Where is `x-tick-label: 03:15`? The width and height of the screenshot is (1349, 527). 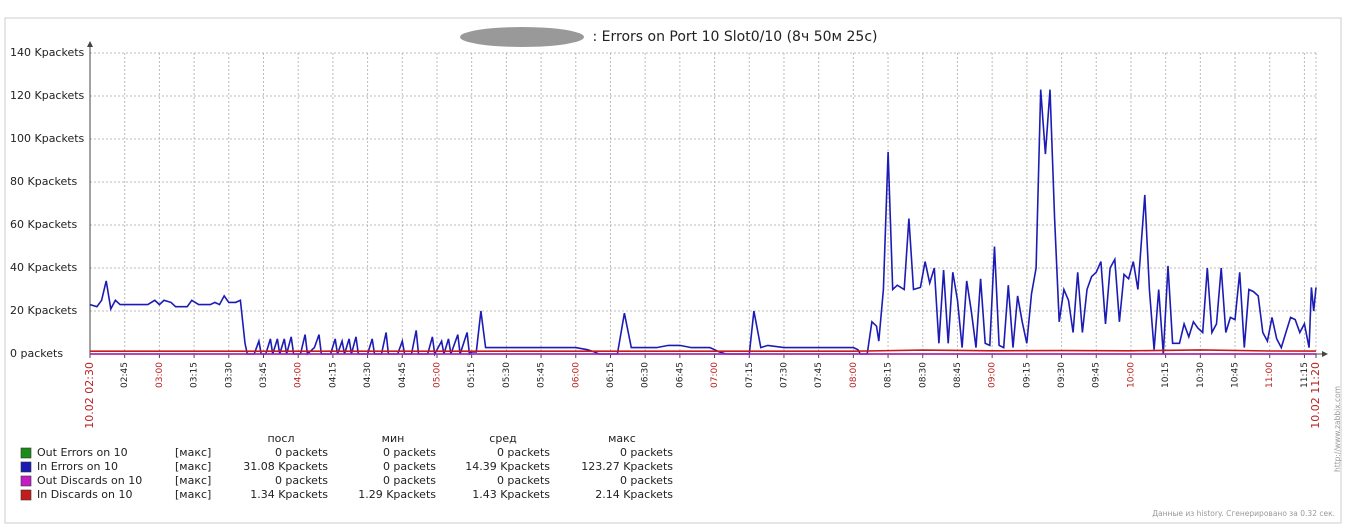 x-tick-label: 03:15 is located at coordinates (195, 375).